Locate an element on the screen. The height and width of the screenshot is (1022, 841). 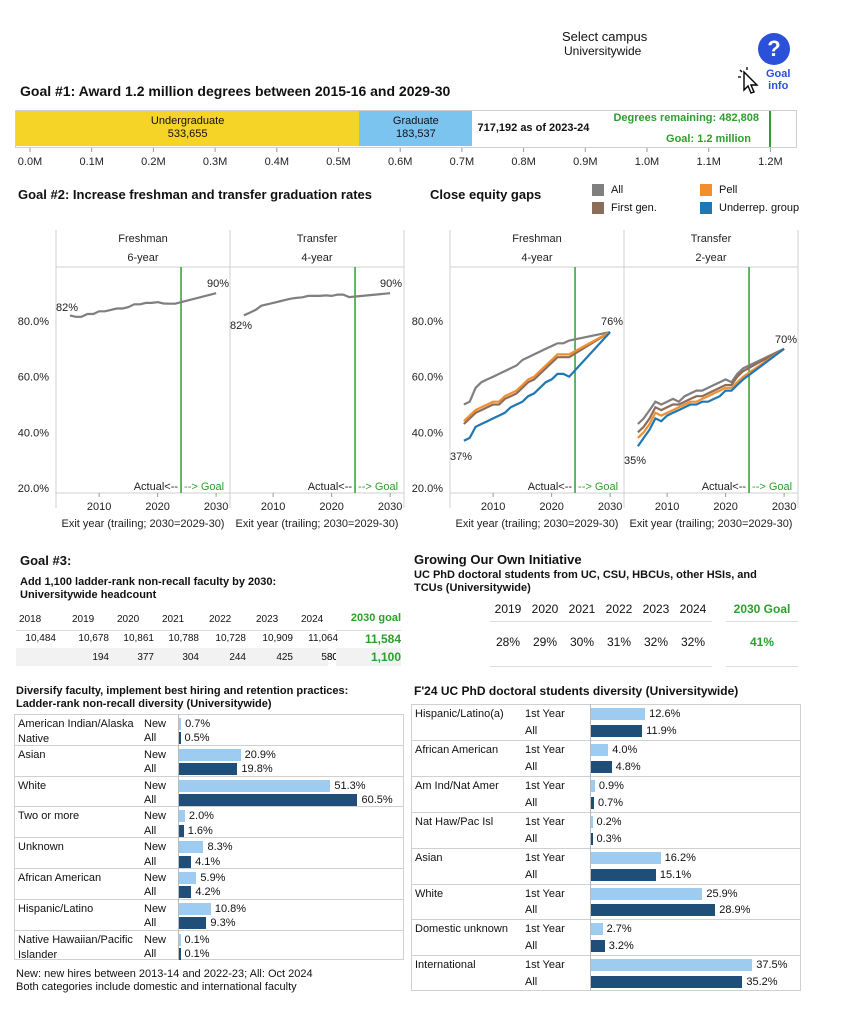
bar-baseline is located at coordinates (178, 837).